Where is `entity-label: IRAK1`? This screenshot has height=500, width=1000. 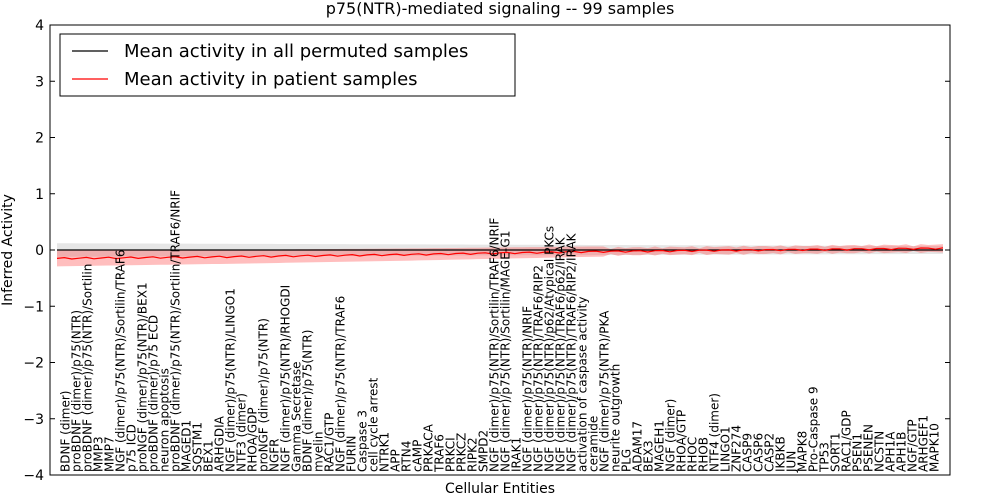
entity-label: IRAK1 is located at coordinates (517, 454).